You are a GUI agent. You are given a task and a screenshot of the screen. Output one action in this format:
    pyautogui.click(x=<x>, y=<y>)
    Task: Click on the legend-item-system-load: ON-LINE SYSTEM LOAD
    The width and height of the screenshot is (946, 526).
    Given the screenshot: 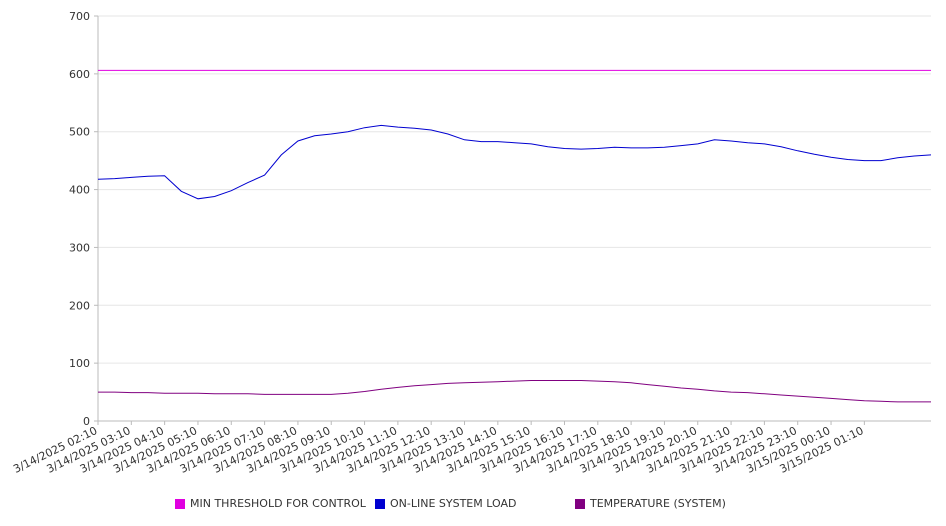 What is the action you would take?
    pyautogui.click(x=445, y=503)
    